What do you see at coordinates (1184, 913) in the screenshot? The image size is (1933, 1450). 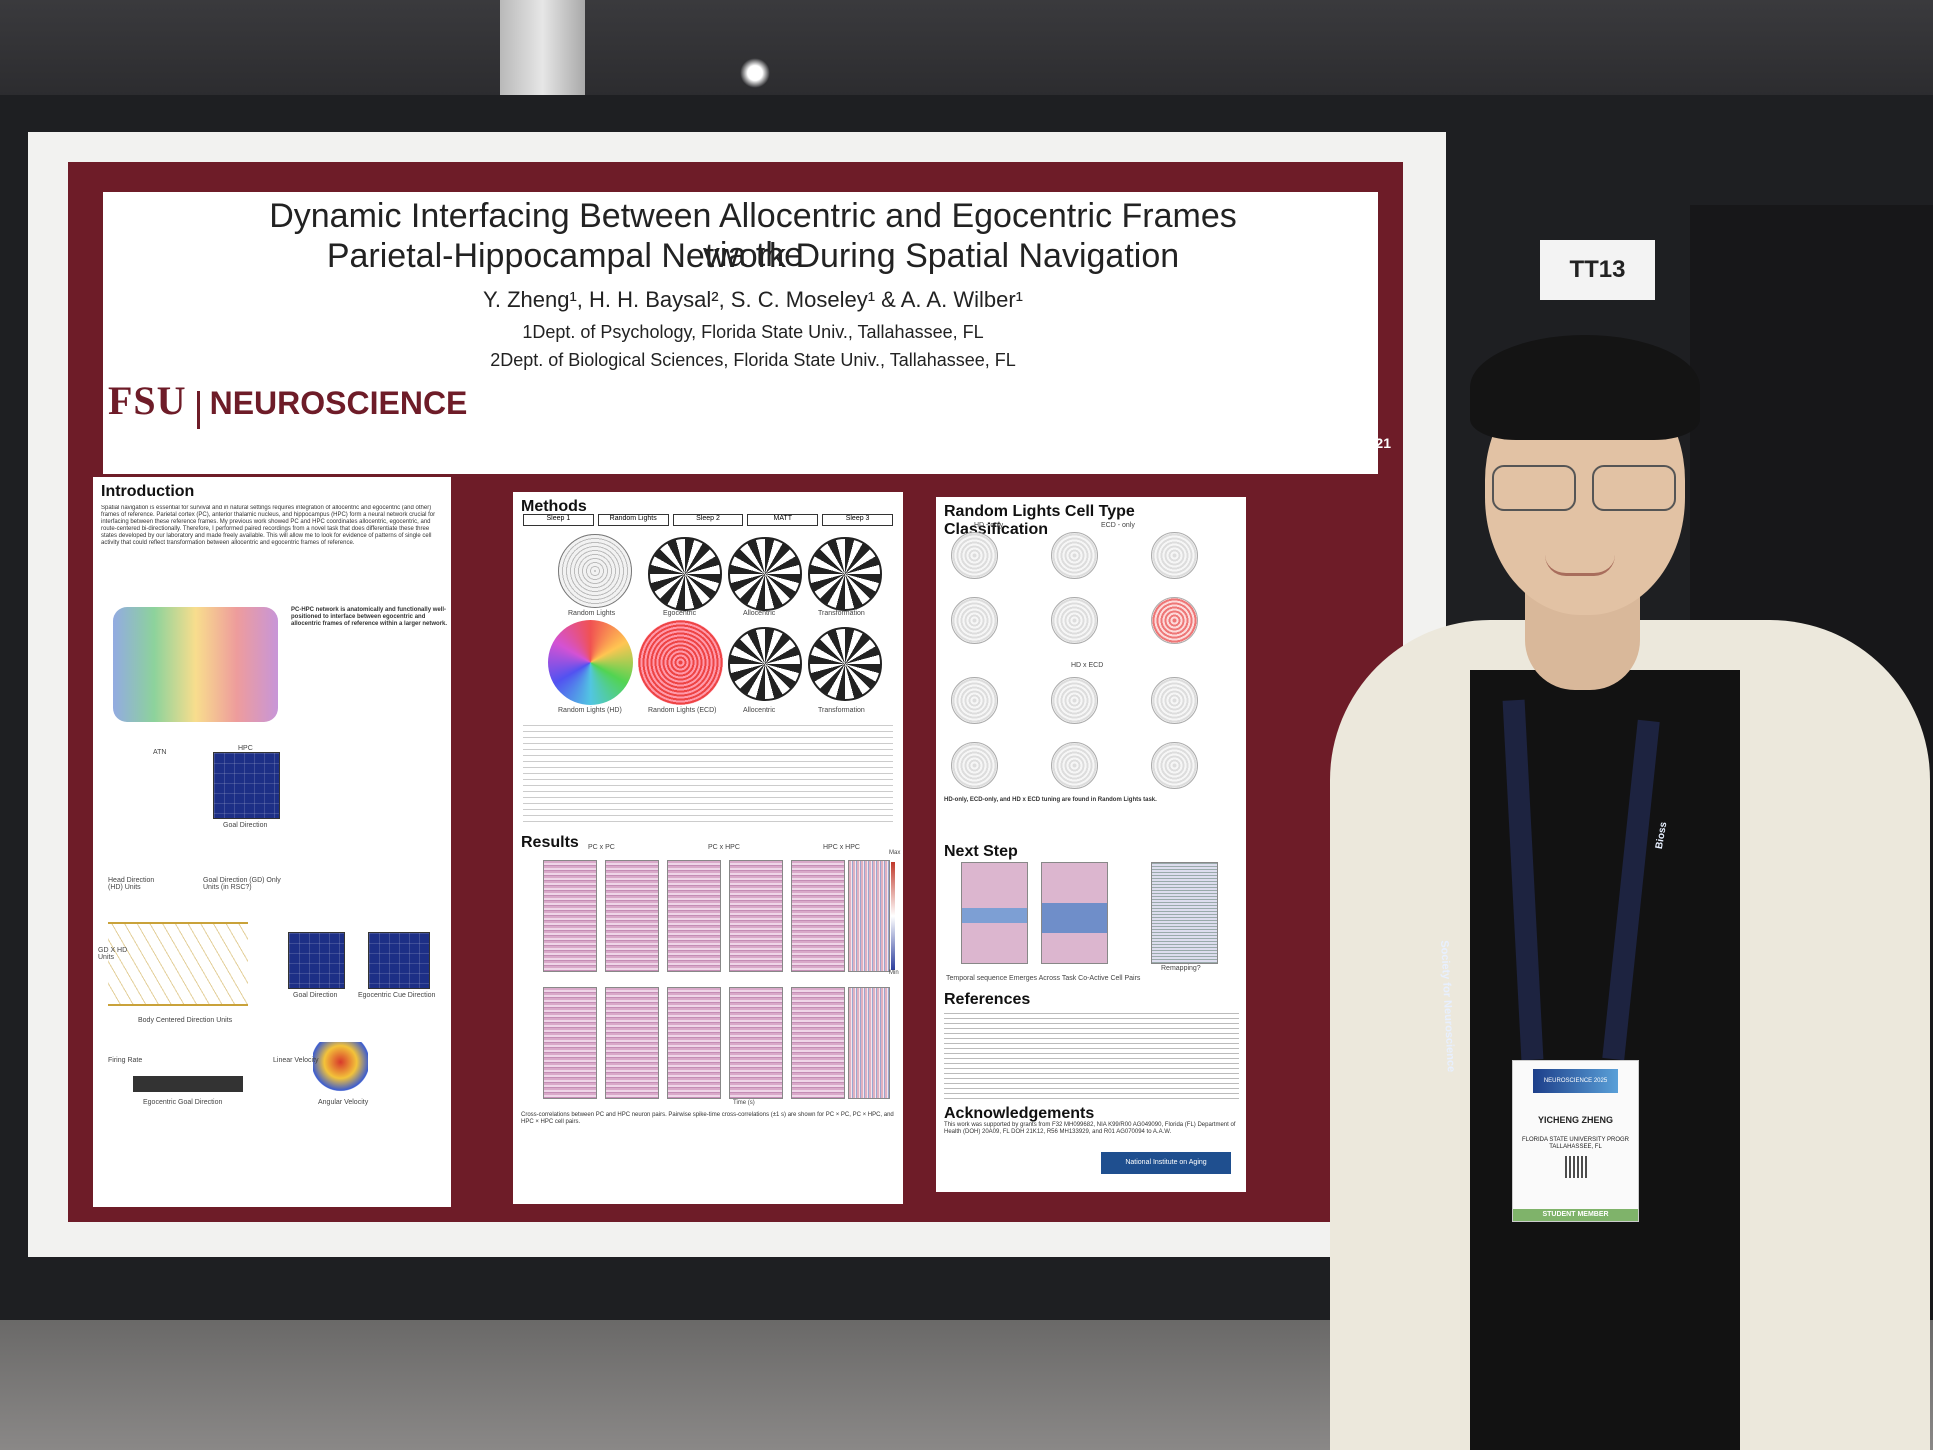 I see `next-step-map-hpc-hpc` at bounding box center [1184, 913].